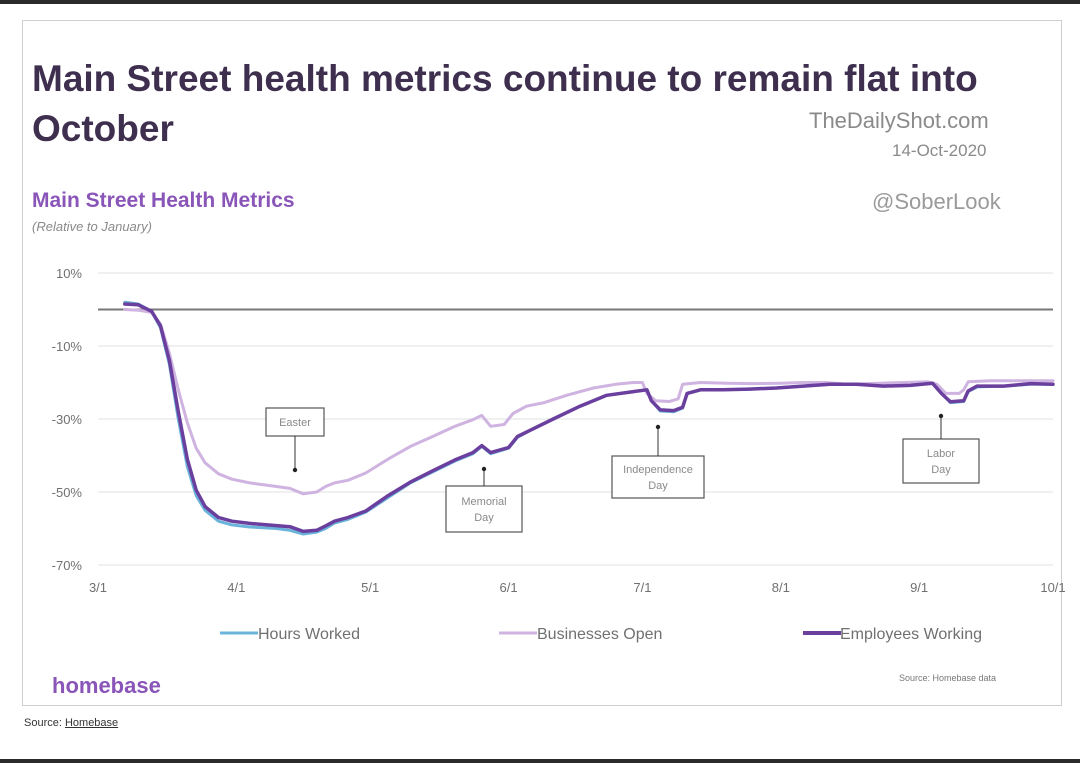  Describe the element at coordinates (948, 678) in the screenshot. I see `chart-source-note: Source: Homebase data` at that location.